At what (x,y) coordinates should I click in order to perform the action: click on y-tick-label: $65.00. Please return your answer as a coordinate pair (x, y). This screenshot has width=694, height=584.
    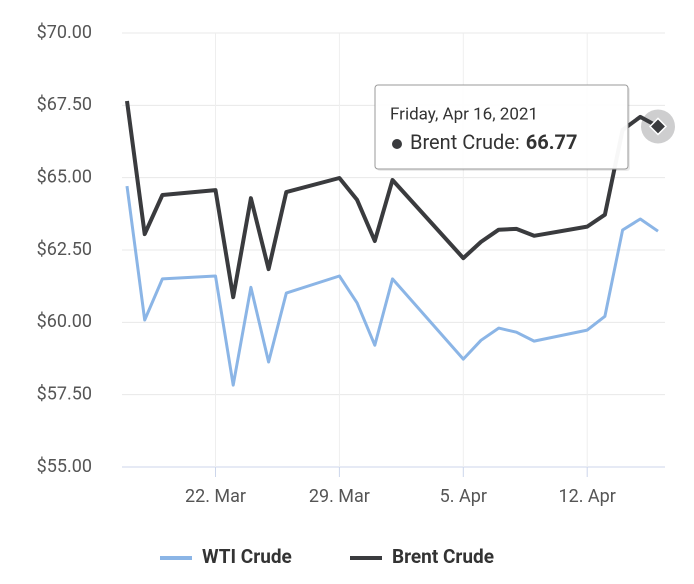
    Looking at the image, I should click on (64, 176).